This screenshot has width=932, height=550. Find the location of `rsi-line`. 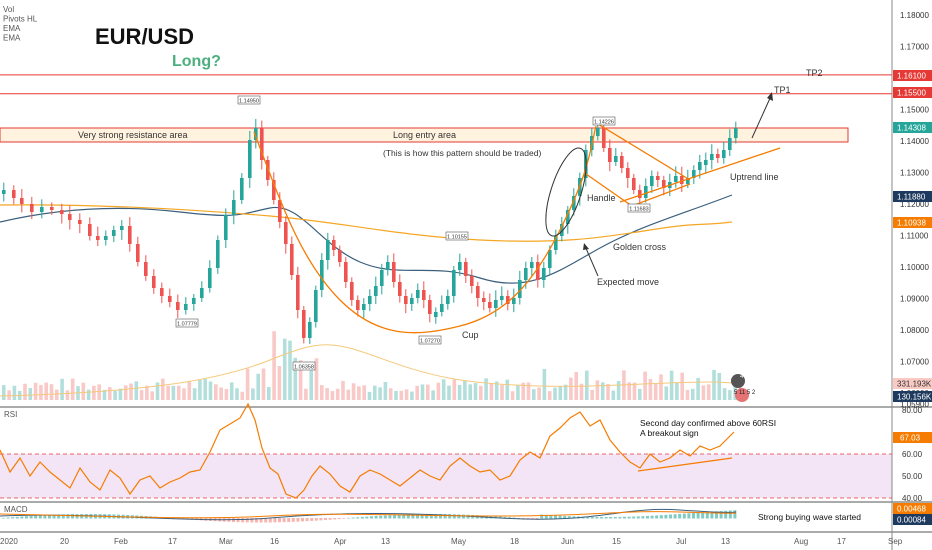

rsi-line is located at coordinates (367, 450).